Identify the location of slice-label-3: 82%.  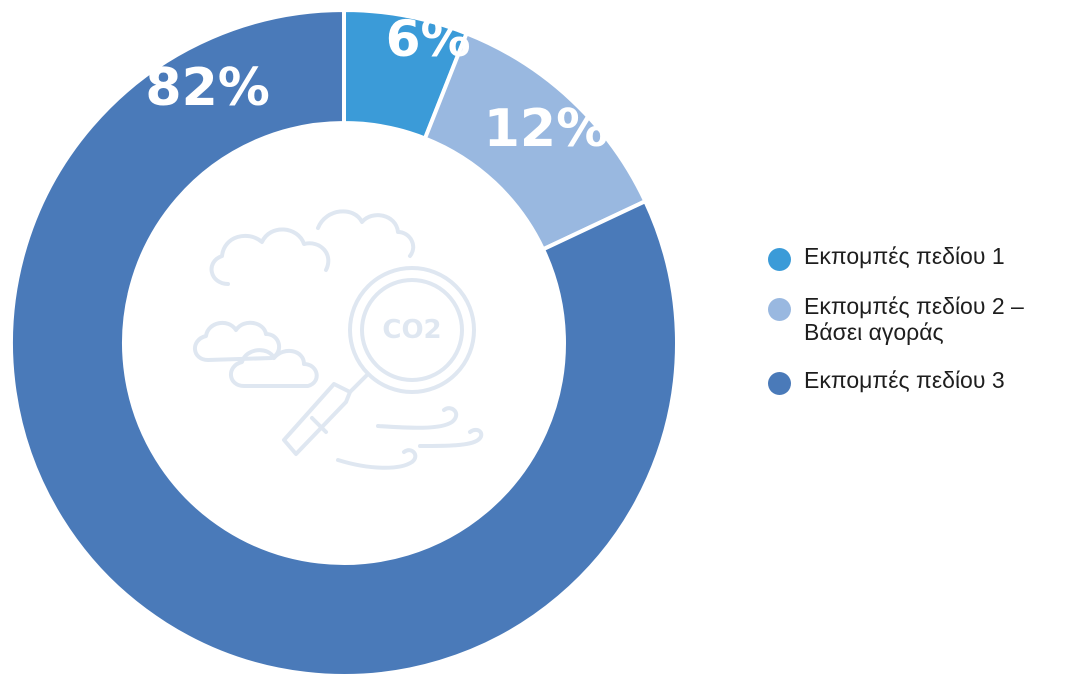
(207, 88).